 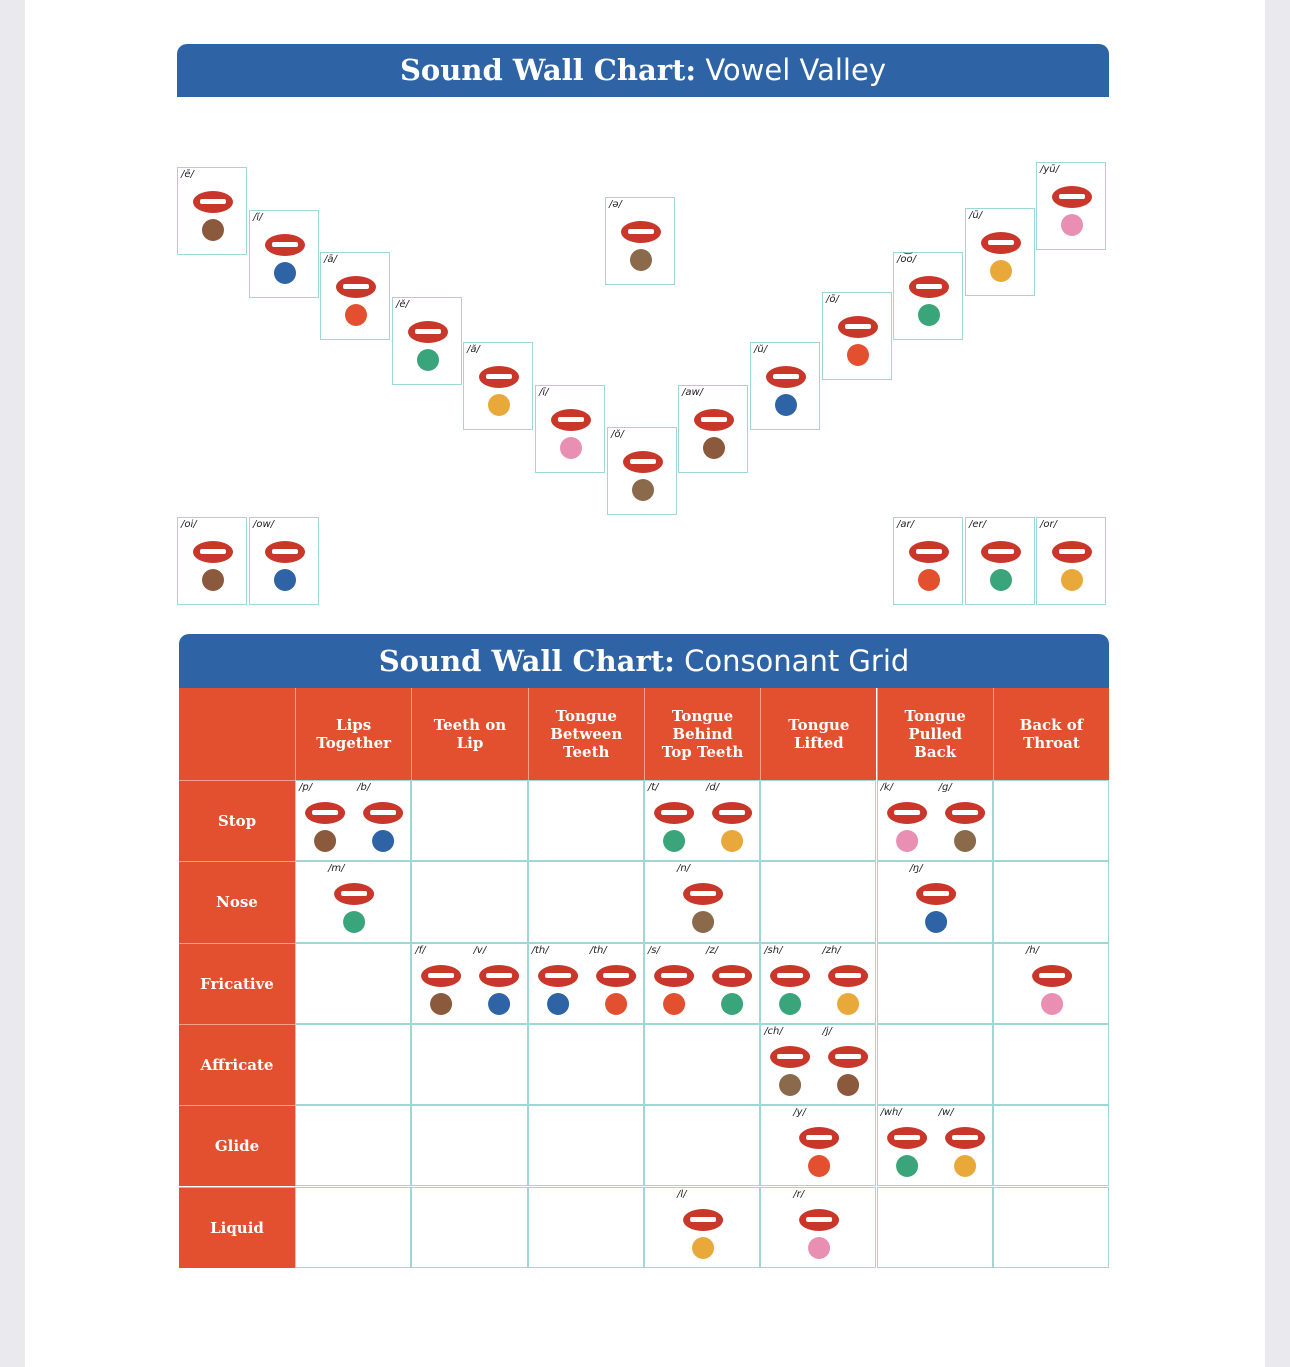 I want to click on sound-label: /or/, so click(x=1048, y=524).